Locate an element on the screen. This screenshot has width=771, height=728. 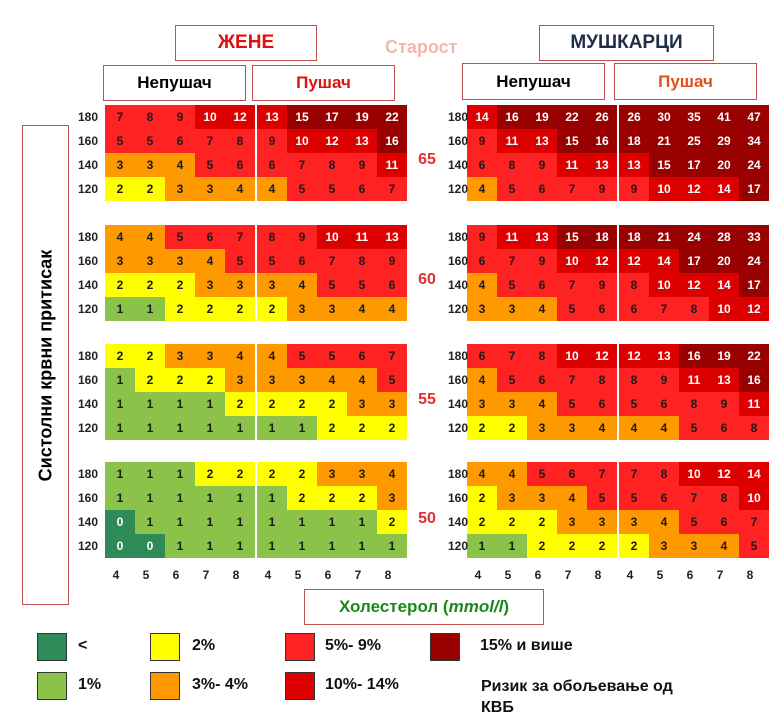
y-axis-label: Систолни крвни притисак is located at coordinates (45, 365).